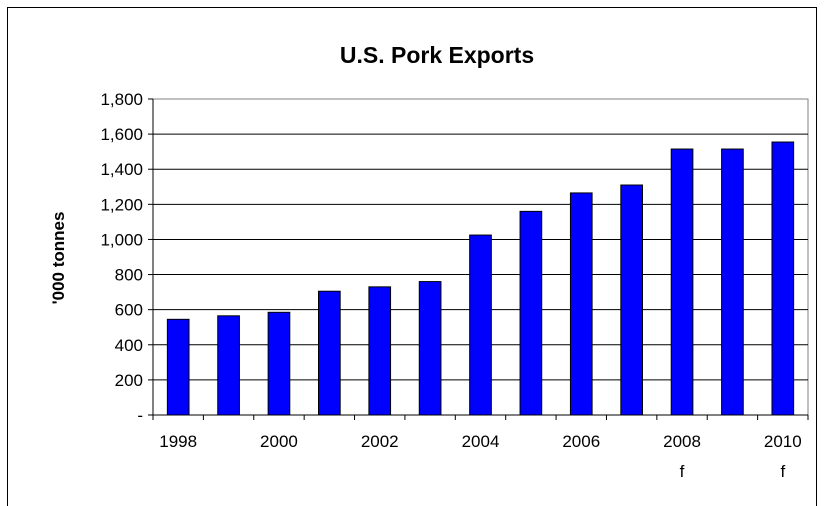  What do you see at coordinates (783, 441) in the screenshot?
I see `x-tick-label: 2010` at bounding box center [783, 441].